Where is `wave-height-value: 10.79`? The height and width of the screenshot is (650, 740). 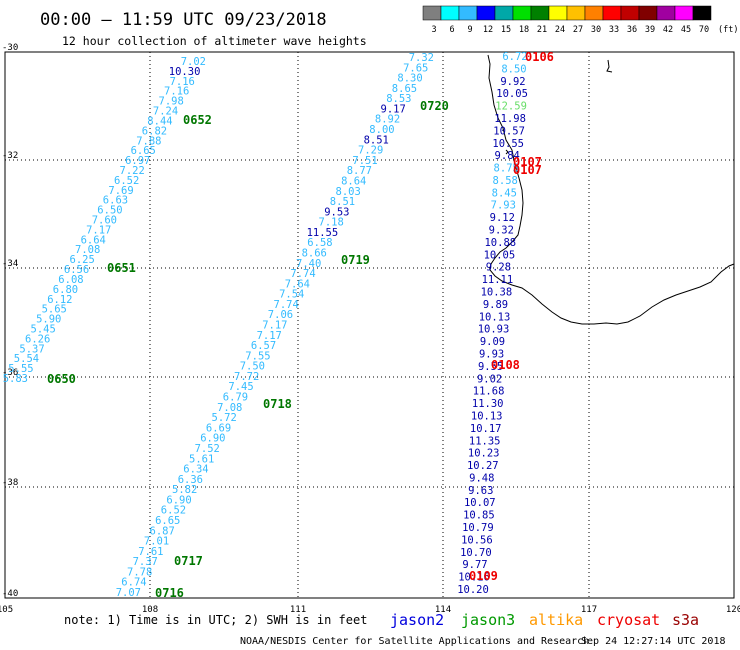
wave-height-value: 10.79 is located at coordinates (478, 528).